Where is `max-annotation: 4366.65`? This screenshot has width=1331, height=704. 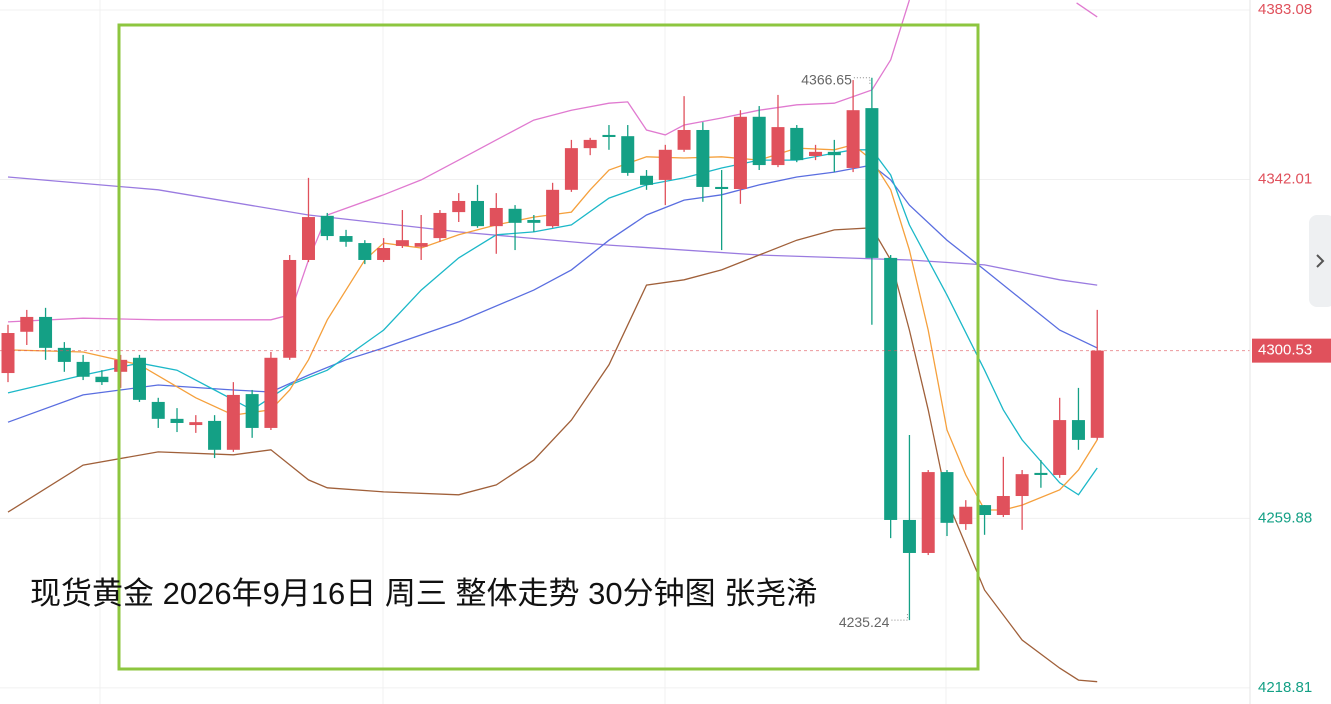
max-annotation: 4366.65 is located at coordinates (826, 79).